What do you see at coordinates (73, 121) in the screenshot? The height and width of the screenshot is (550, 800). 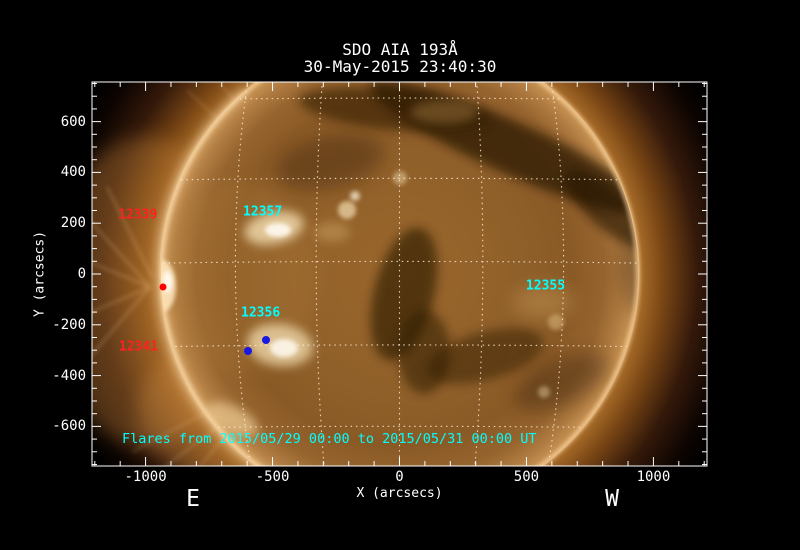 I see `y-tick-label: 600` at bounding box center [73, 121].